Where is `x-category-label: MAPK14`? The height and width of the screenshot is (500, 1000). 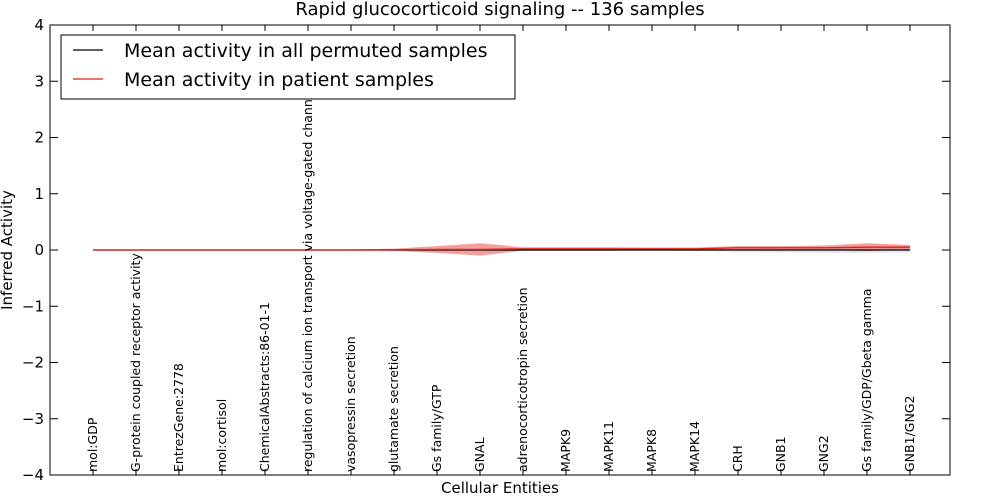
x-category-label: MAPK14 is located at coordinates (694, 446).